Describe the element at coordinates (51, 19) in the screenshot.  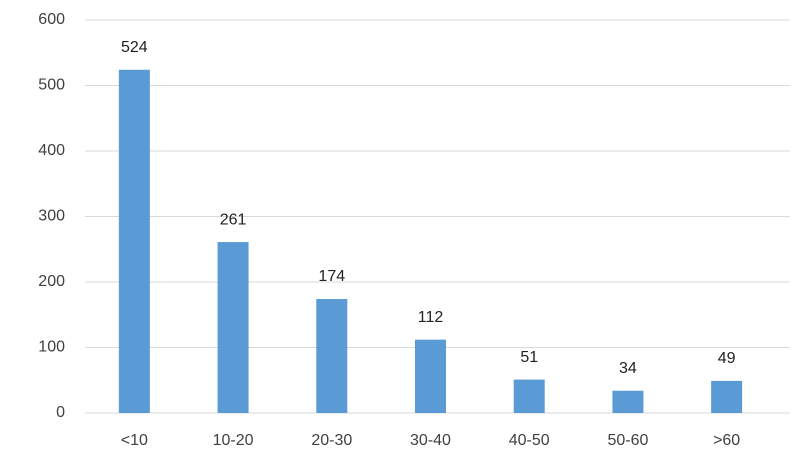
I see `y-tick-label: 600` at that location.